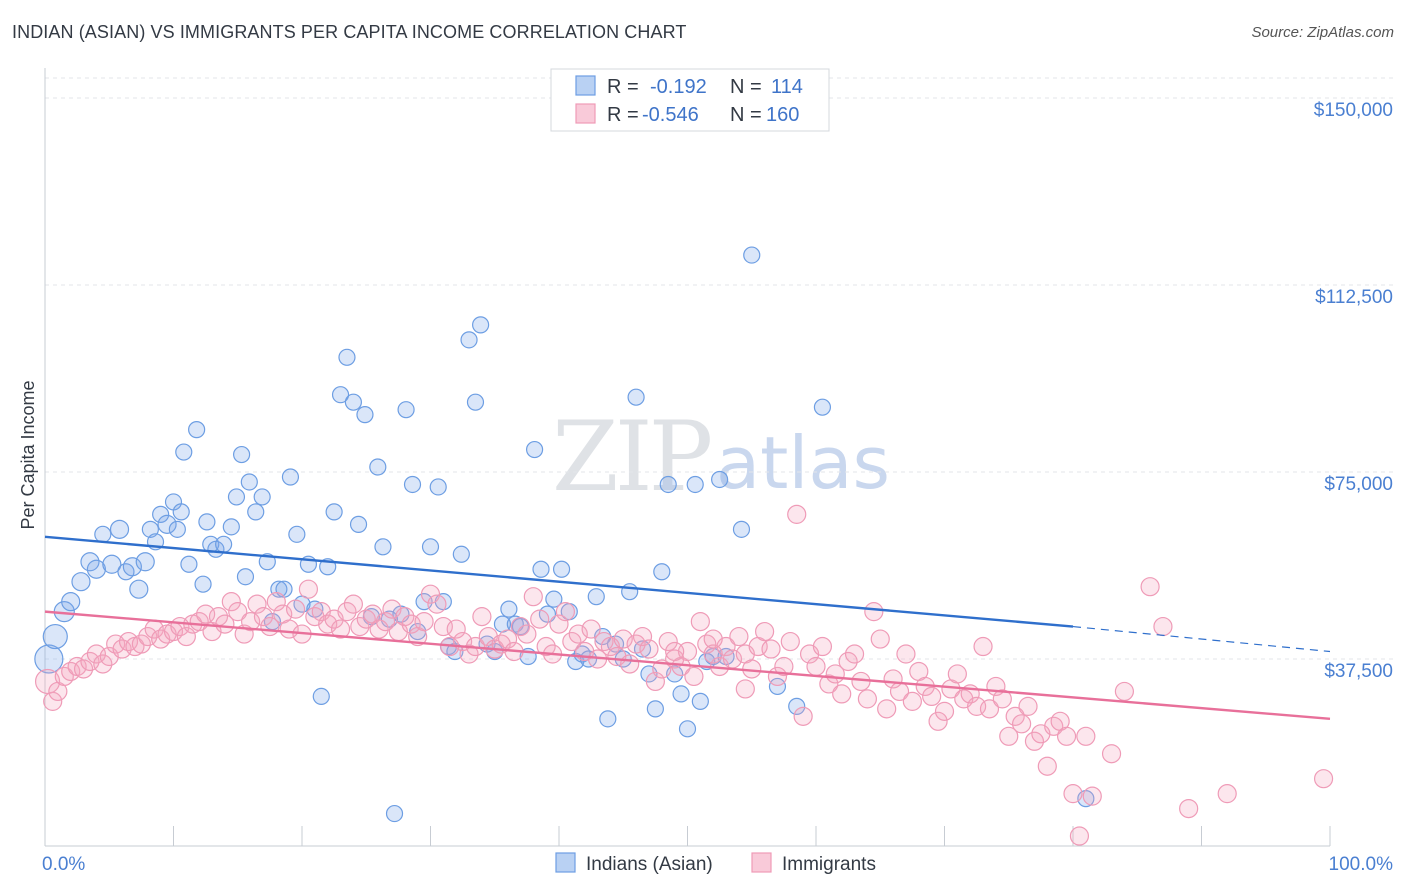 The width and height of the screenshot is (1406, 892). I want to click on legend-r-value-2: -0.546, so click(670, 115).